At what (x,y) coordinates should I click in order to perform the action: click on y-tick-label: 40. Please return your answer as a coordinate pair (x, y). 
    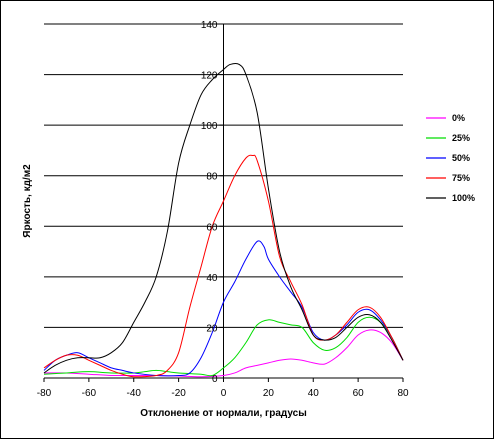
    Looking at the image, I should click on (212, 278).